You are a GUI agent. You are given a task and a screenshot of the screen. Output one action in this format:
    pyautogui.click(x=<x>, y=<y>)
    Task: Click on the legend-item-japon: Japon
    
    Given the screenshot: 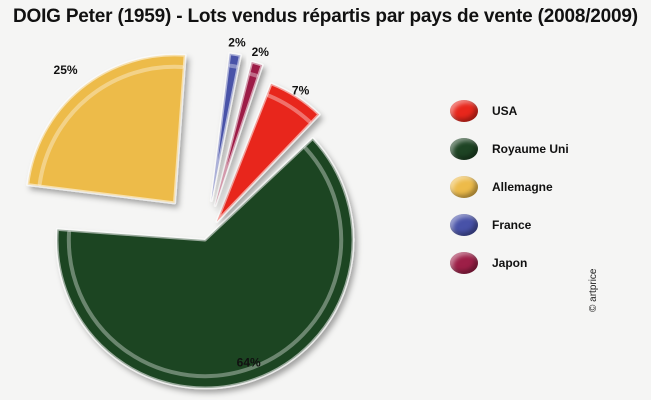 What is the action you would take?
    pyautogui.click(x=540, y=263)
    